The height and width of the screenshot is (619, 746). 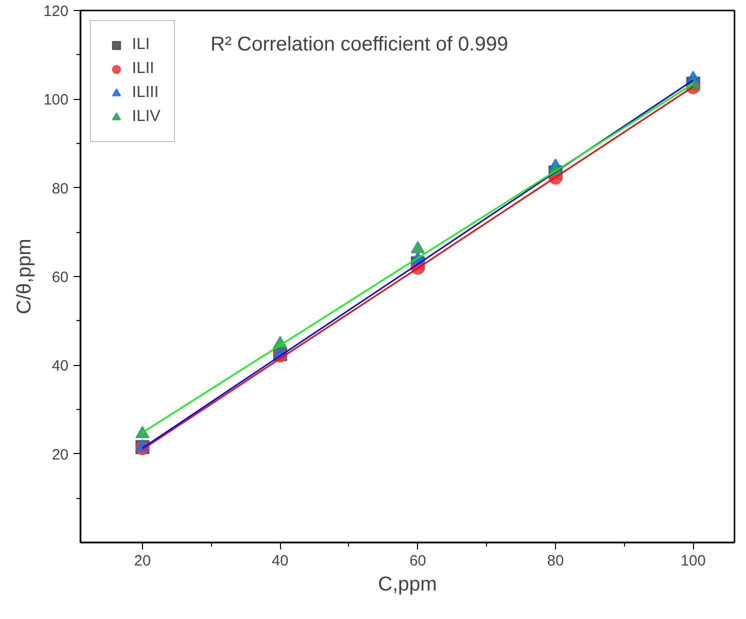 What do you see at coordinates (555, 561) in the screenshot?
I see `x-tick-label: 80` at bounding box center [555, 561].